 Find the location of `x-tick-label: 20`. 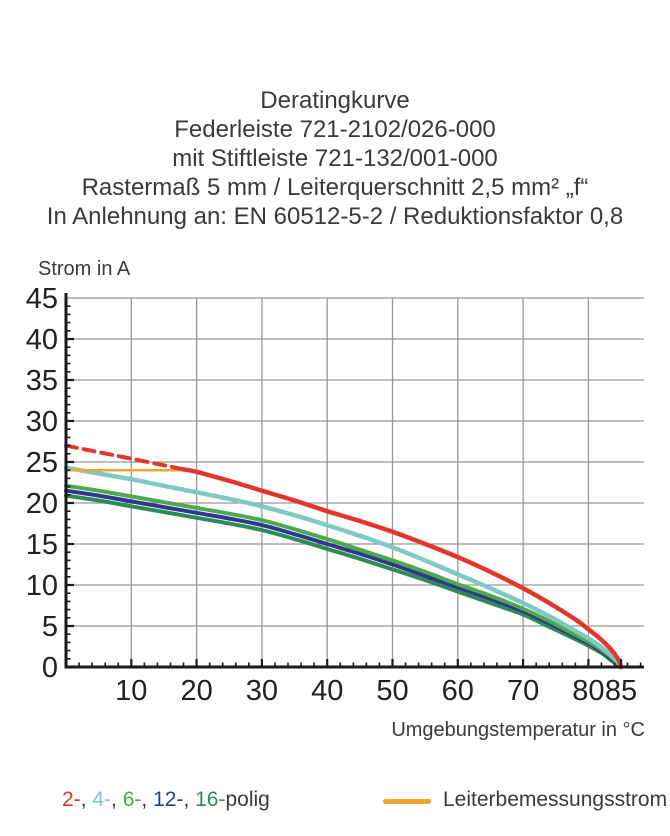

x-tick-label: 20 is located at coordinates (196, 691).